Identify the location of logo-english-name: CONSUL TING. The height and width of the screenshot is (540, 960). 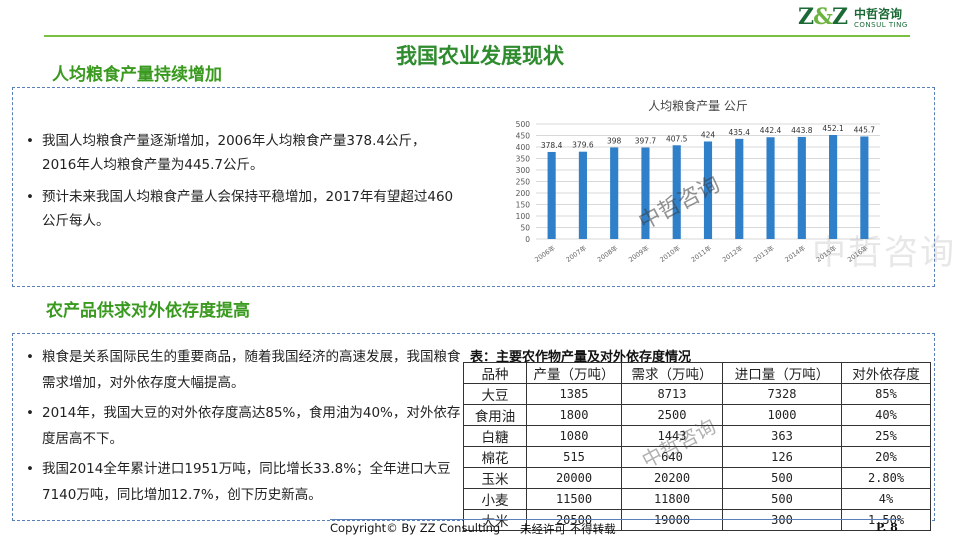
(881, 25).